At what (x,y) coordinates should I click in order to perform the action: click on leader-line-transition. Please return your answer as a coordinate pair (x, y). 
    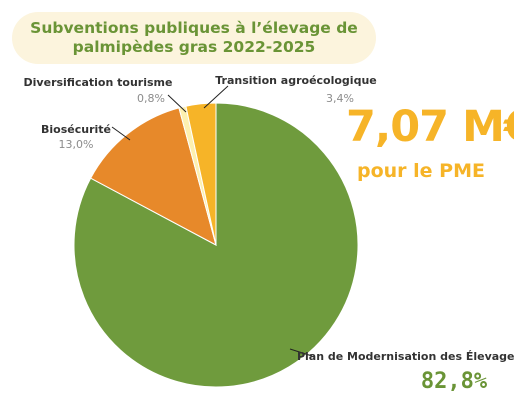
    Looking at the image, I should click on (216, 97).